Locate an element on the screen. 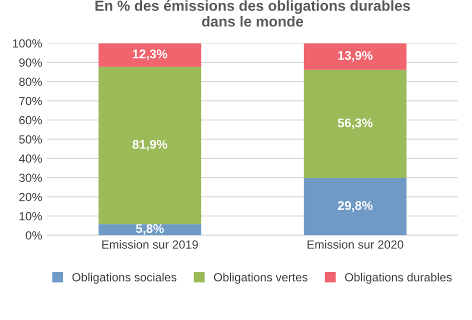 The image size is (472, 320). y-tick-label: 80% is located at coordinates (30, 82).